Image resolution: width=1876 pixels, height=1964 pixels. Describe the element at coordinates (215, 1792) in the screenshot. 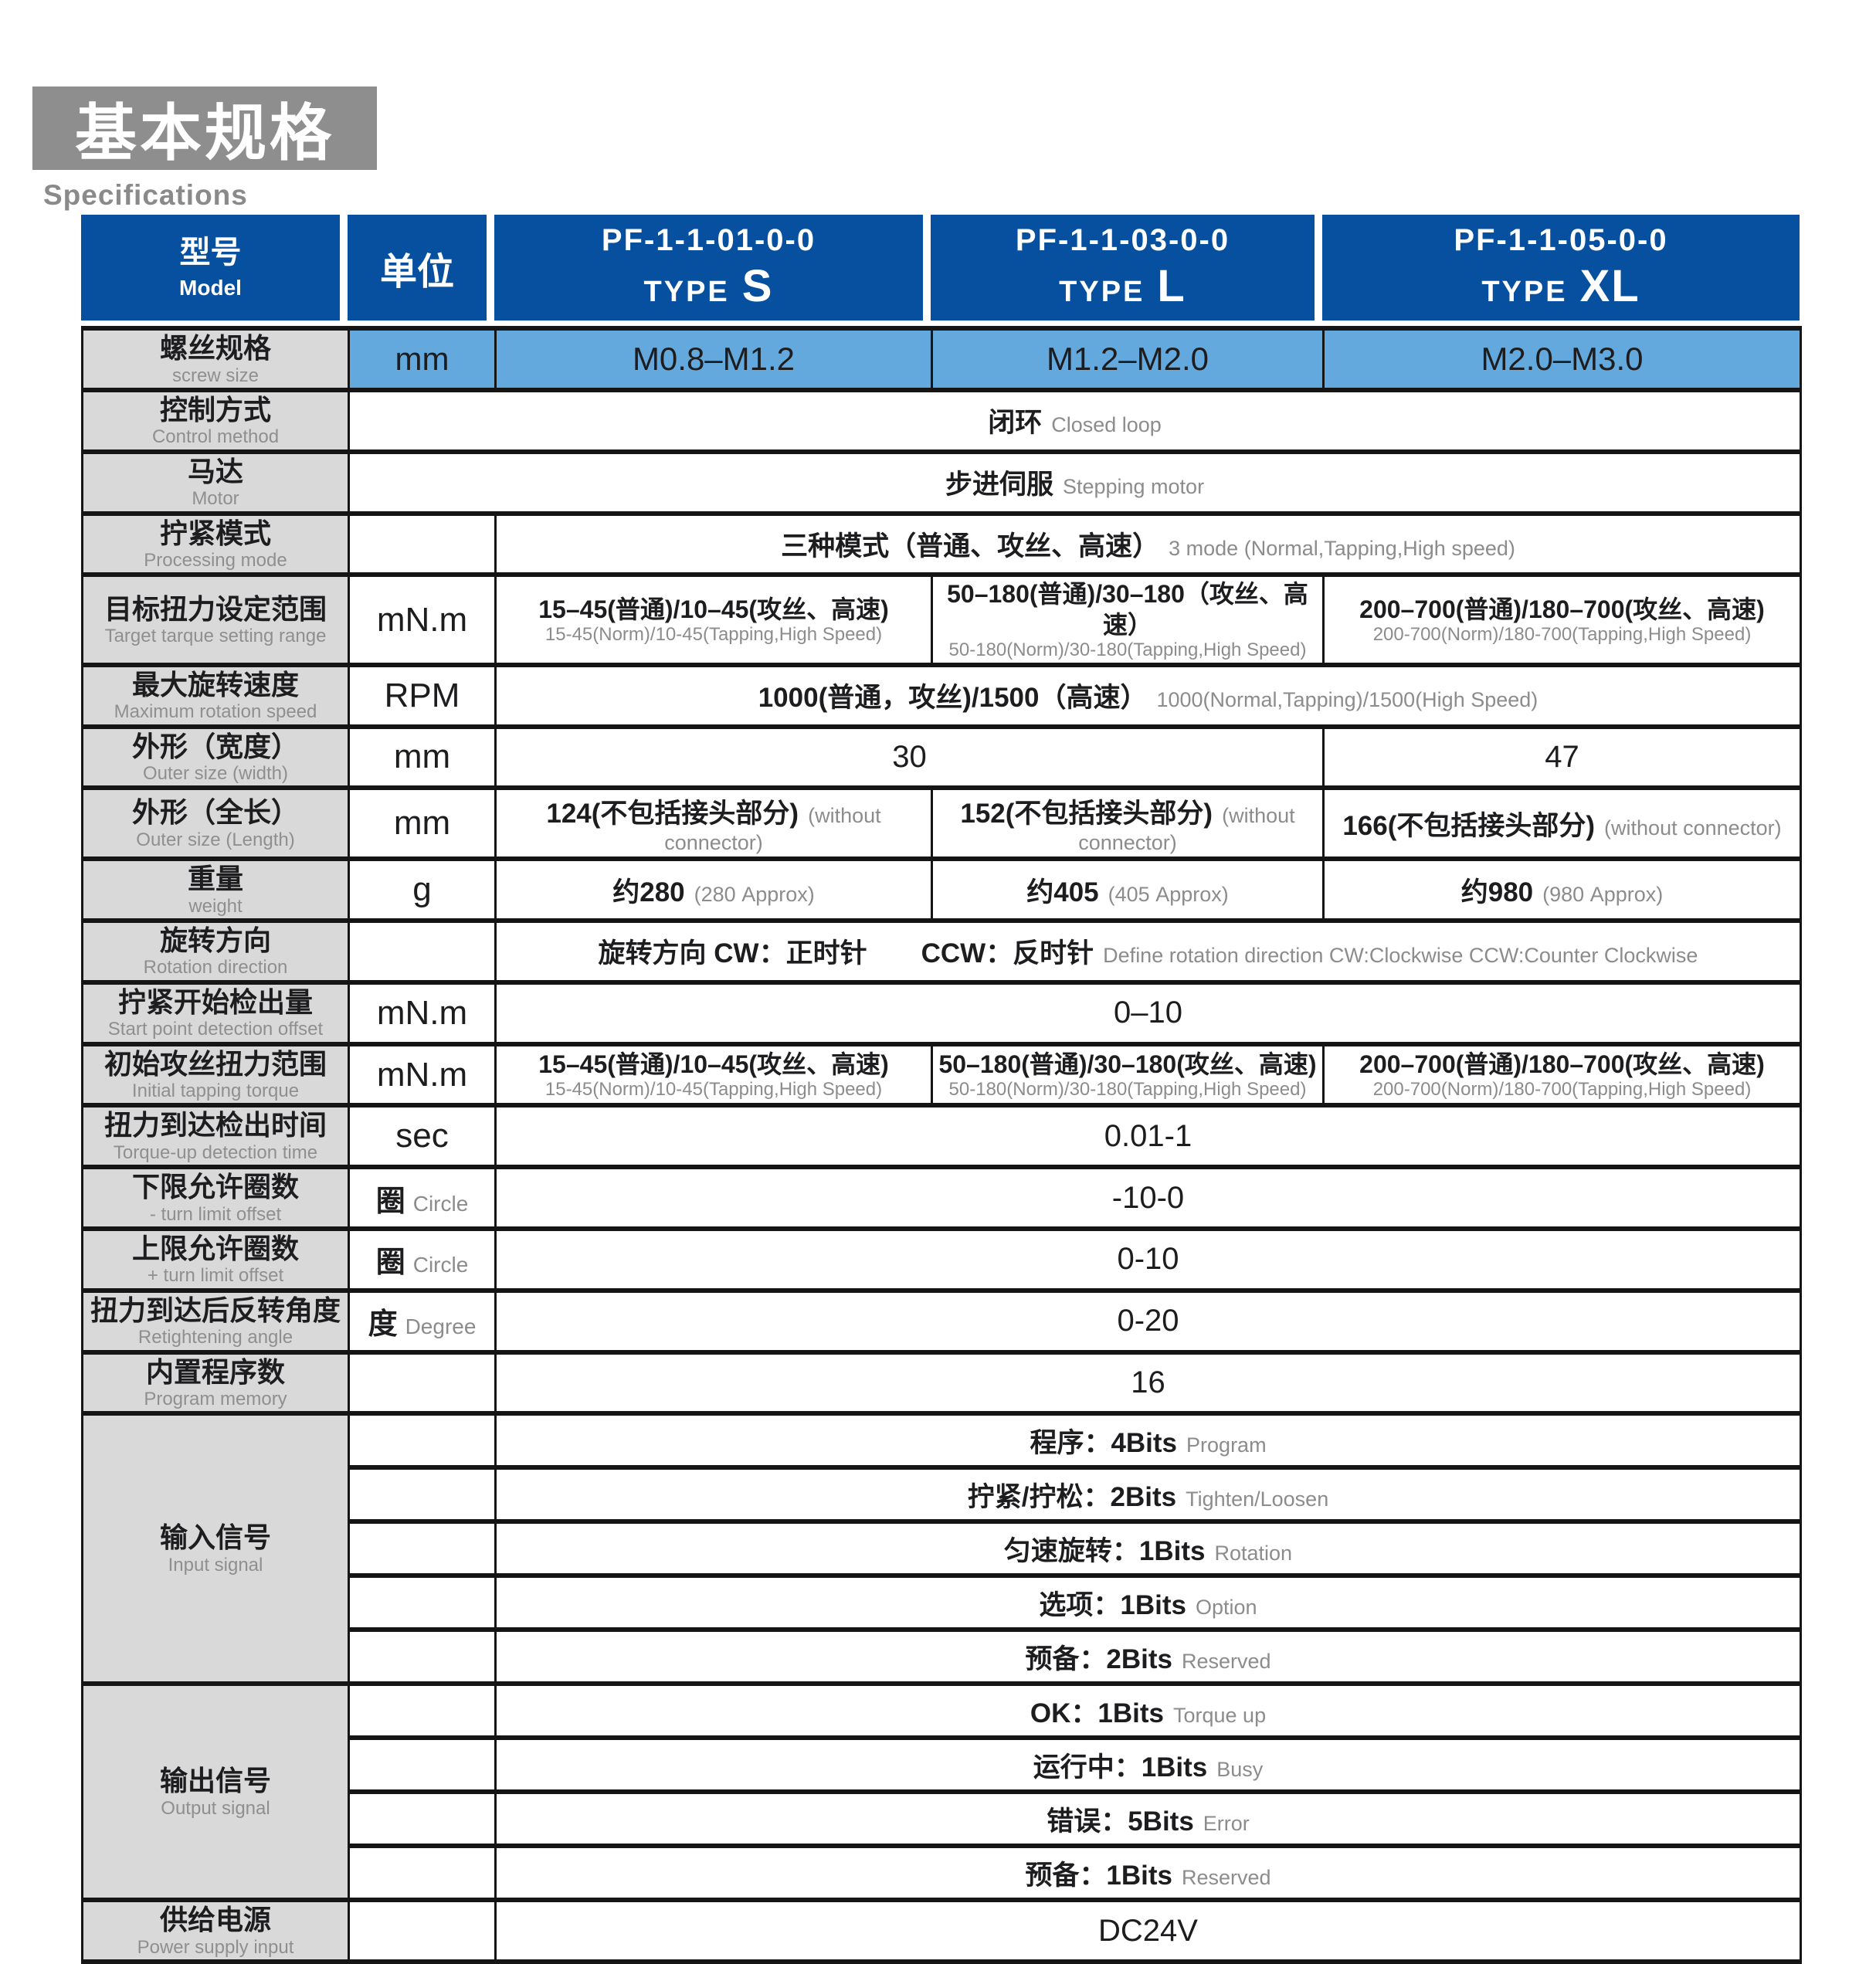

I see `row-label-output-signal: 输出信号 Output signal` at that location.